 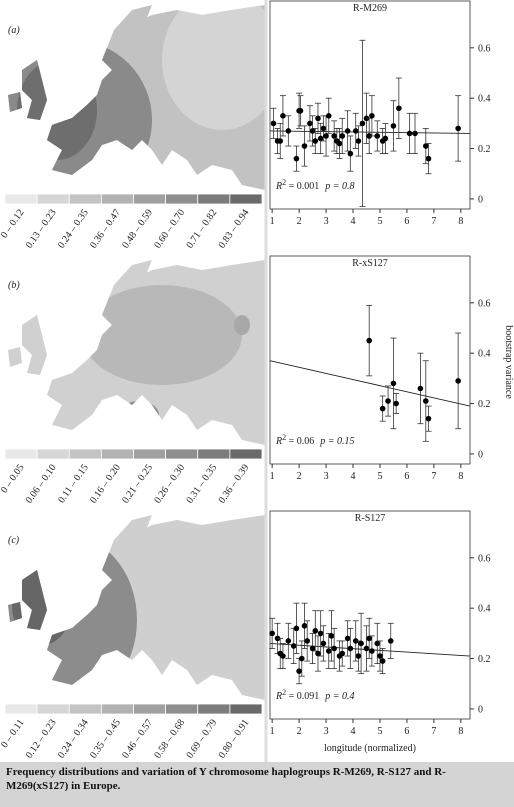 What do you see at coordinates (370, 748) in the screenshot?
I see `x-axis-label: longitude (normalized)` at bounding box center [370, 748].